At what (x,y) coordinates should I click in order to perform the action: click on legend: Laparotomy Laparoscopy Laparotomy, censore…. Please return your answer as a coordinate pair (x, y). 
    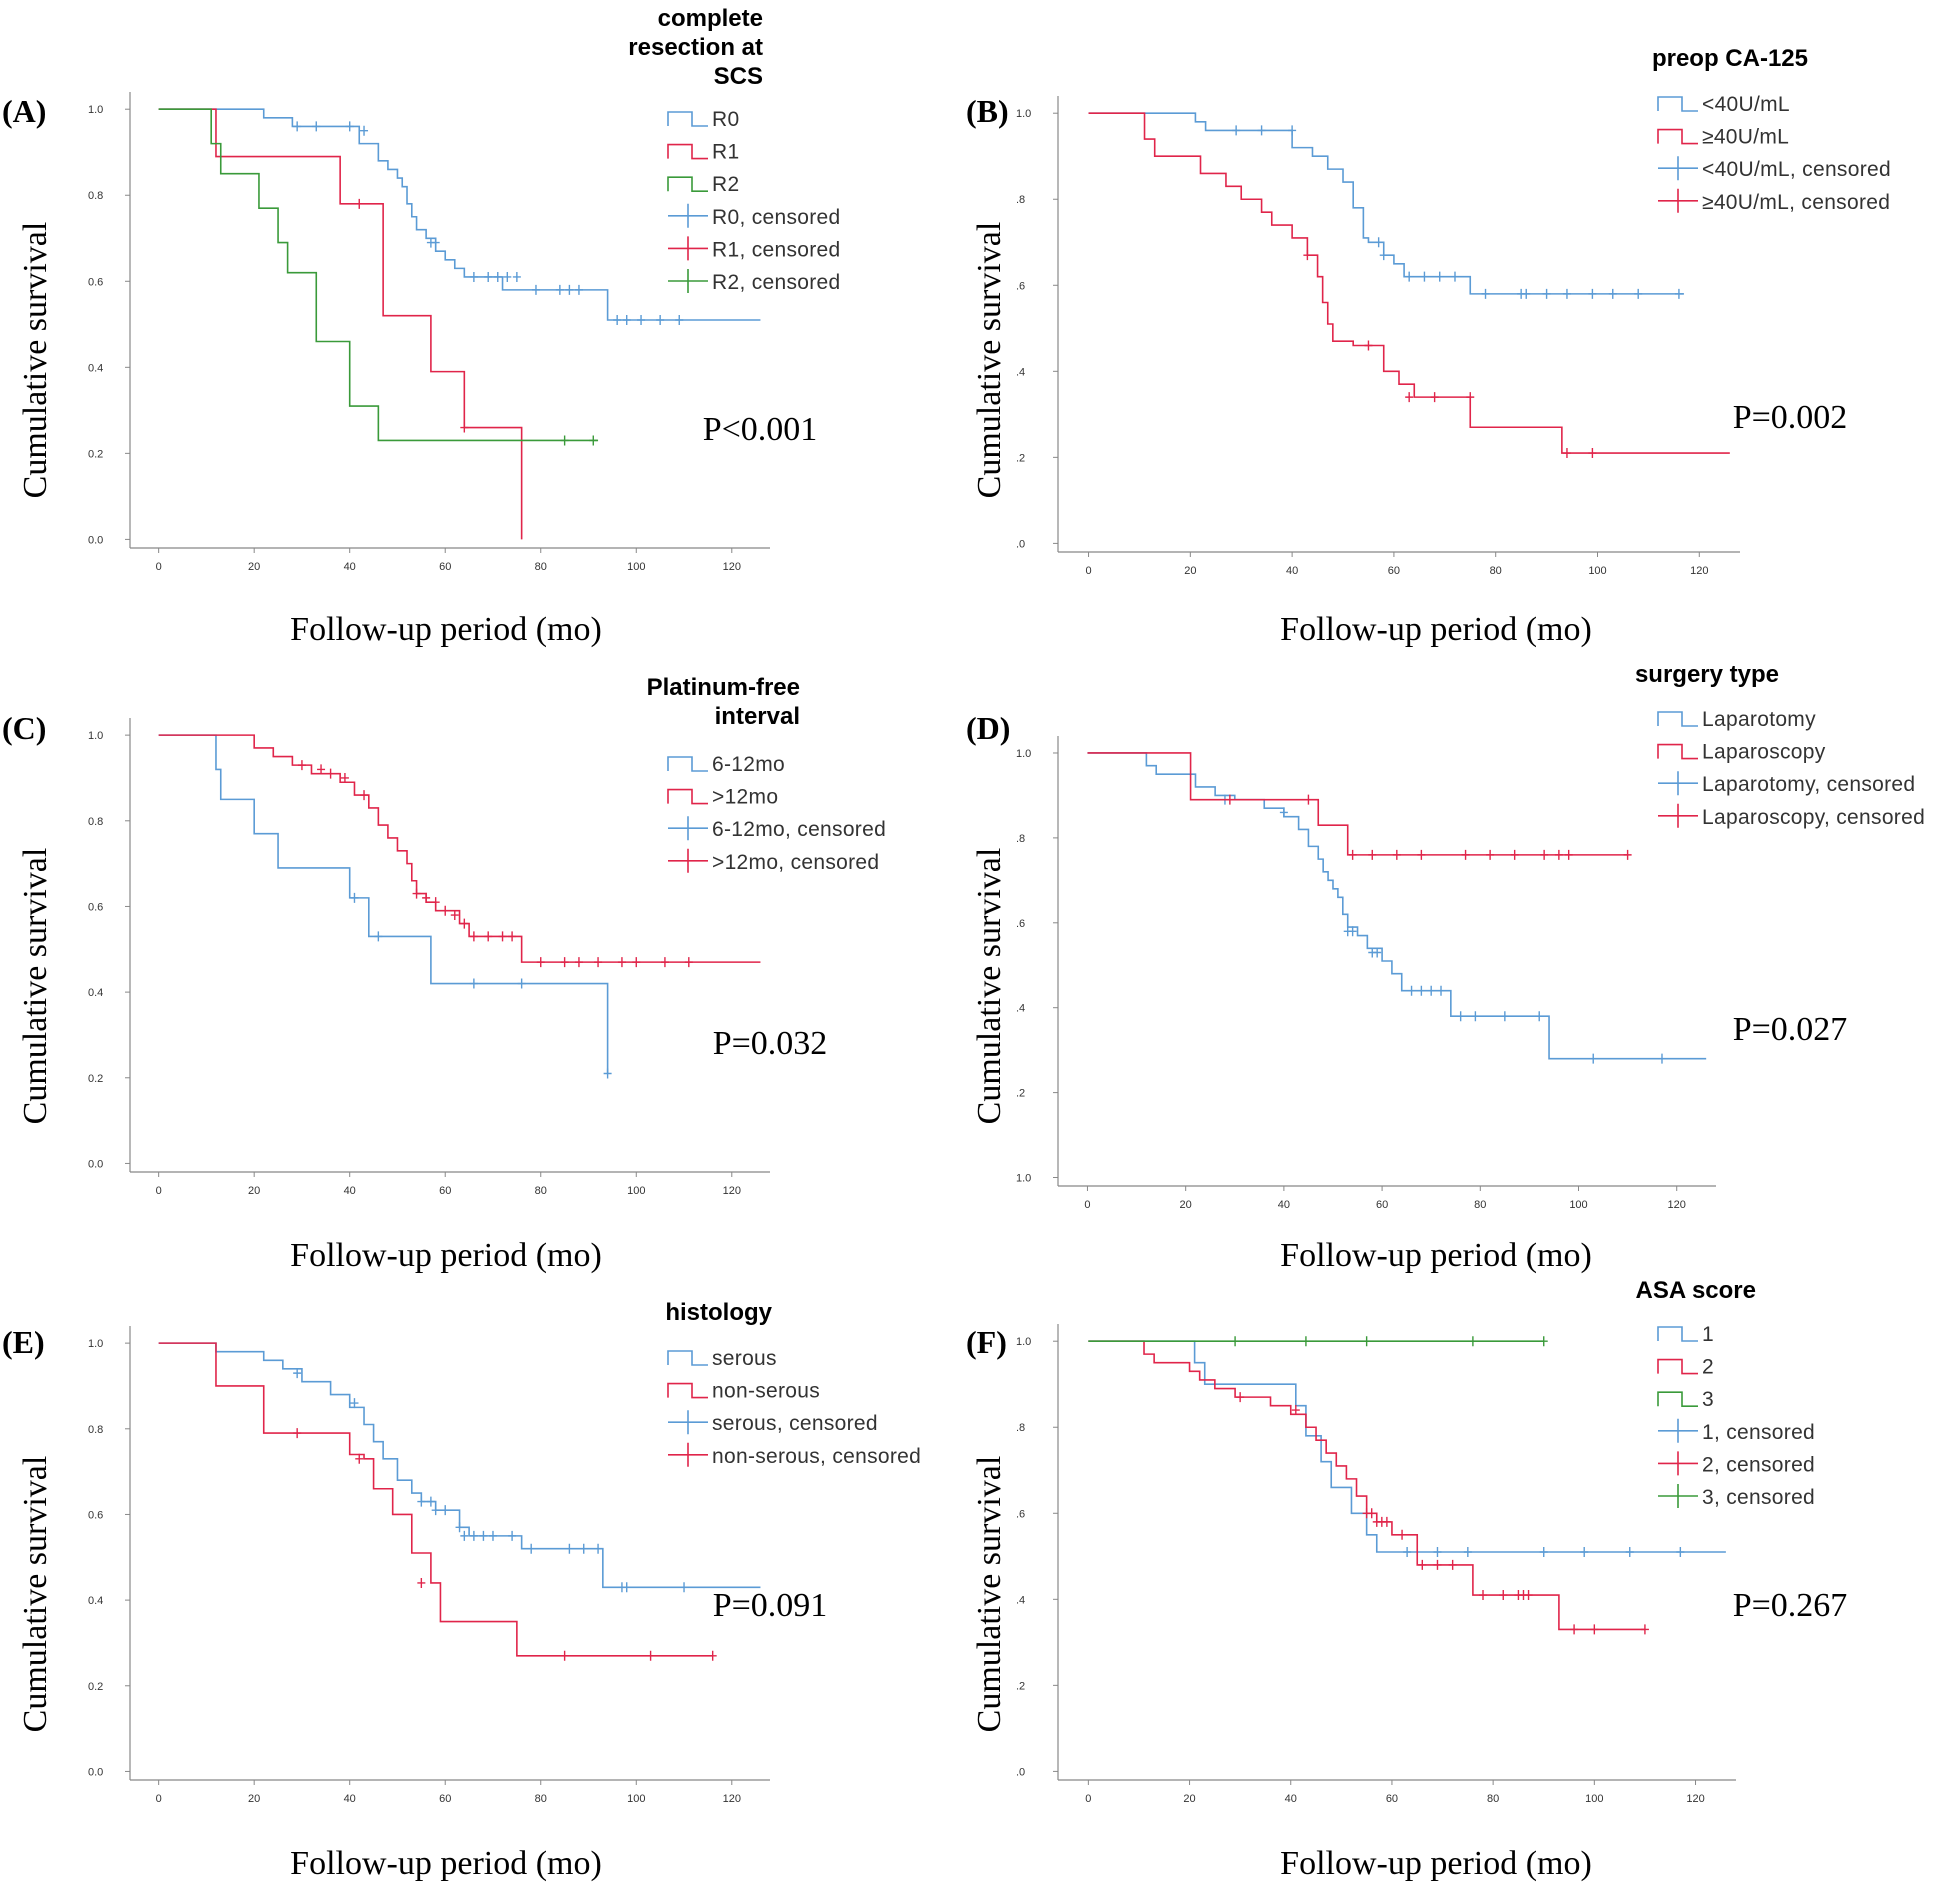
    Looking at the image, I should click on (1791, 768).